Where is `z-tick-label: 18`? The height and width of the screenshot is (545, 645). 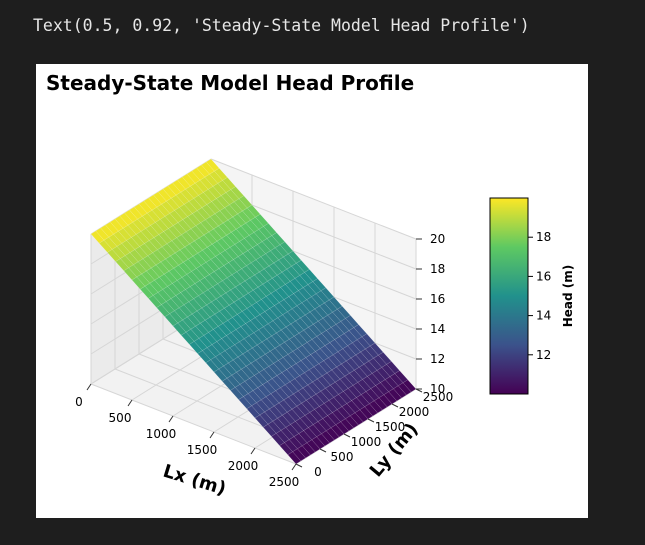 z-tick-label: 18 is located at coordinates (437, 269).